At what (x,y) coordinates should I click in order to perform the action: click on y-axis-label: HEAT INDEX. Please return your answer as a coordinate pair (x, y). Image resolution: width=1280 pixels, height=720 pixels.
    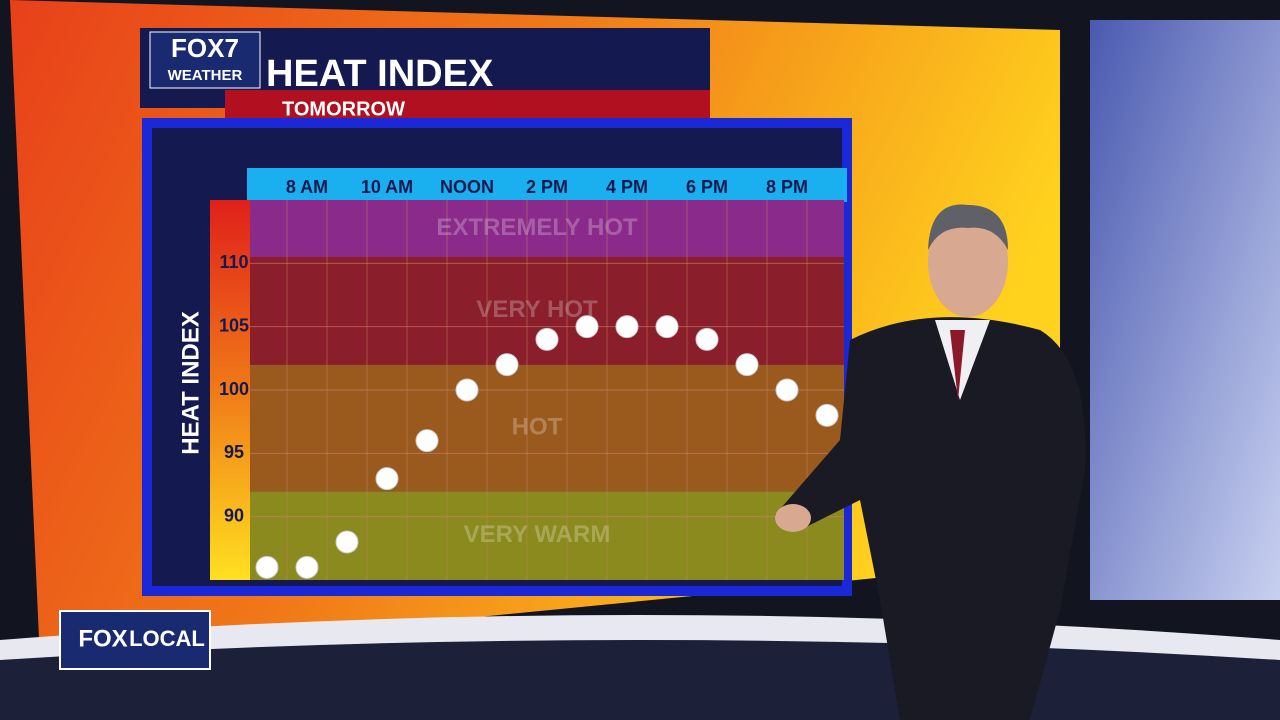
    Looking at the image, I should click on (190, 383).